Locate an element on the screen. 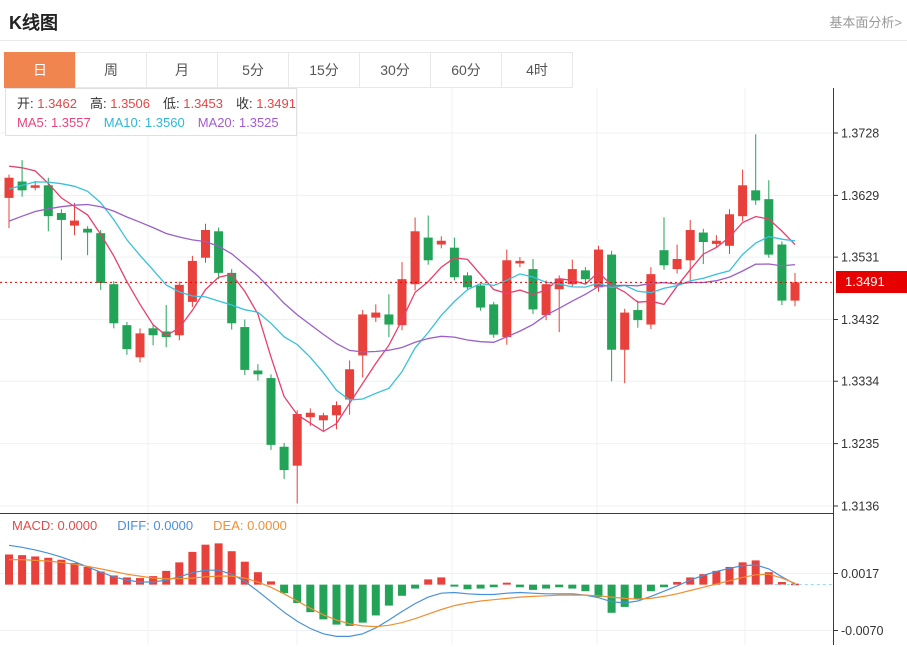 This screenshot has height=647, width=907. current-price-badge: 1.3491 is located at coordinates (871, 282).